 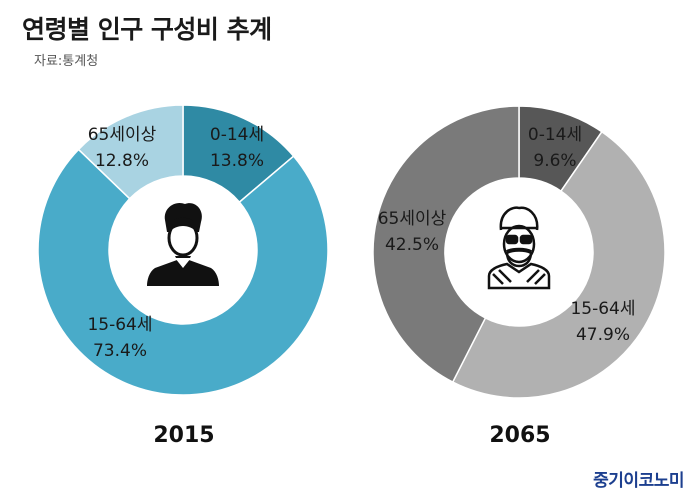 What do you see at coordinates (446, 244) in the screenshot?
I see `slice-2065-65plus` at bounding box center [446, 244].